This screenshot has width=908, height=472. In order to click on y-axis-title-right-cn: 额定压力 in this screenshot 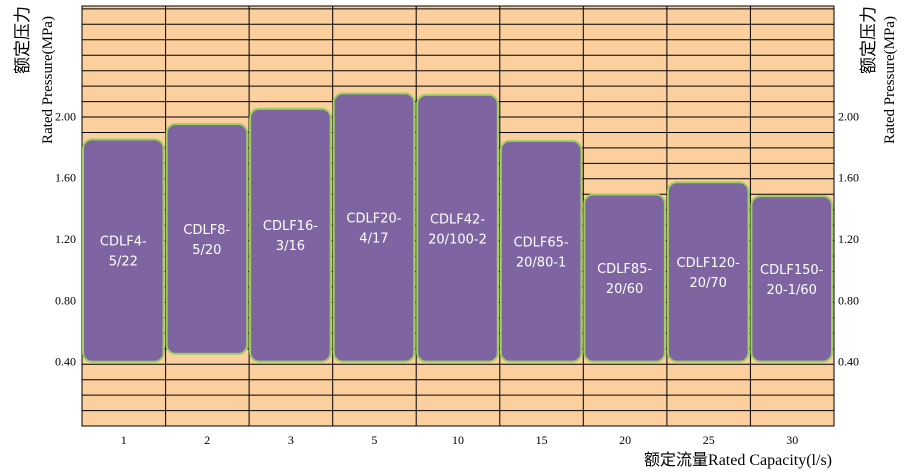, I will do `click(868, 40)`.